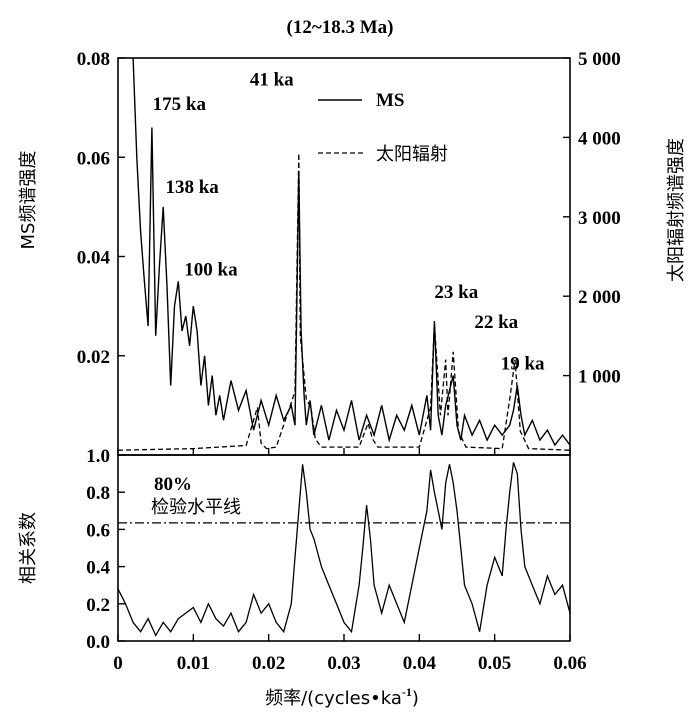 The width and height of the screenshot is (700, 723). What do you see at coordinates (180, 104) in the screenshot?
I see `peak-label: 175 ka` at bounding box center [180, 104].